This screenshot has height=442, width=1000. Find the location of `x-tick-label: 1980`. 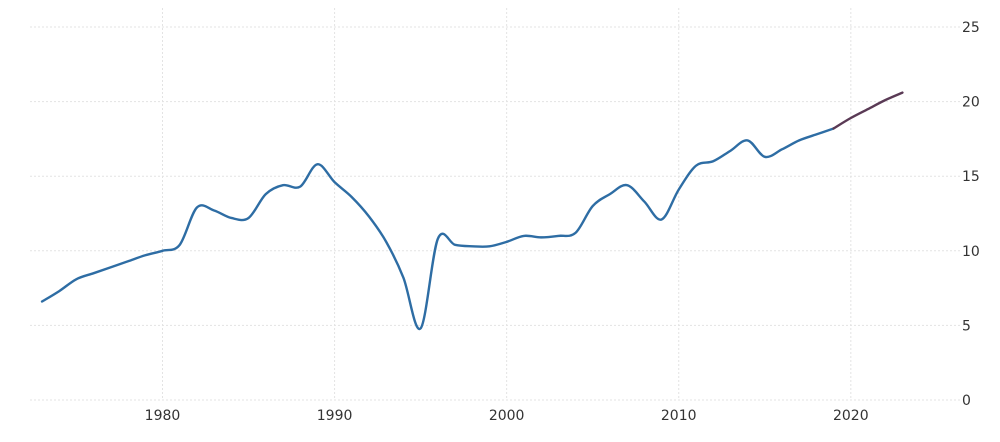

x-tick-label: 1980 is located at coordinates (163, 416).